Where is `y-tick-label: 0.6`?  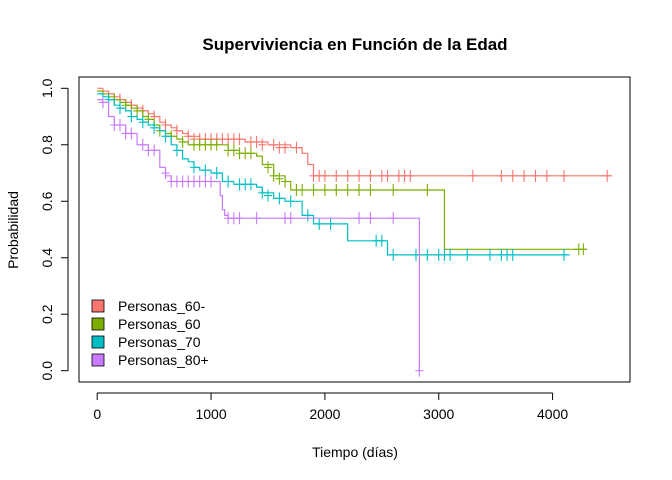 y-tick-label: 0.6 is located at coordinates (47, 201).